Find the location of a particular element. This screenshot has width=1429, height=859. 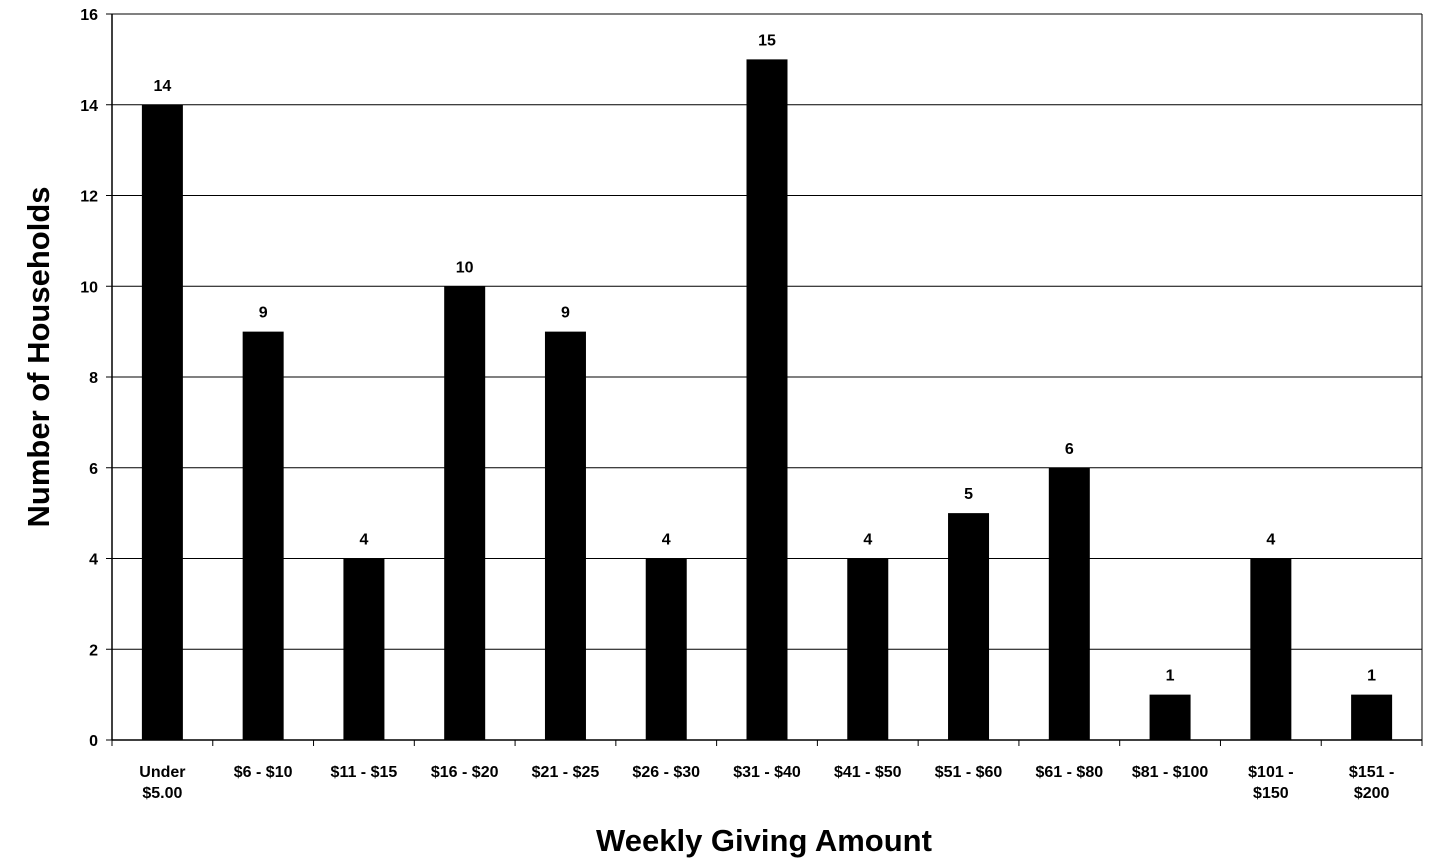

y-tick-label: 4 is located at coordinates (93, 560).